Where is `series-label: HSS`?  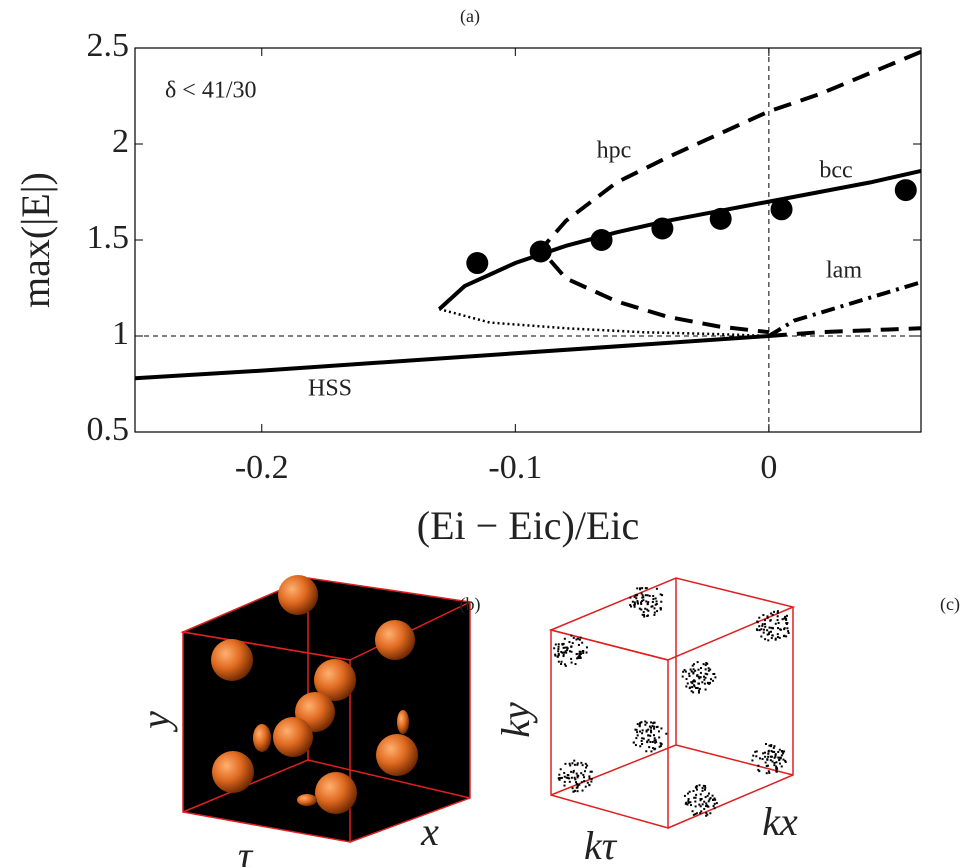
series-label: HSS is located at coordinates (330, 389).